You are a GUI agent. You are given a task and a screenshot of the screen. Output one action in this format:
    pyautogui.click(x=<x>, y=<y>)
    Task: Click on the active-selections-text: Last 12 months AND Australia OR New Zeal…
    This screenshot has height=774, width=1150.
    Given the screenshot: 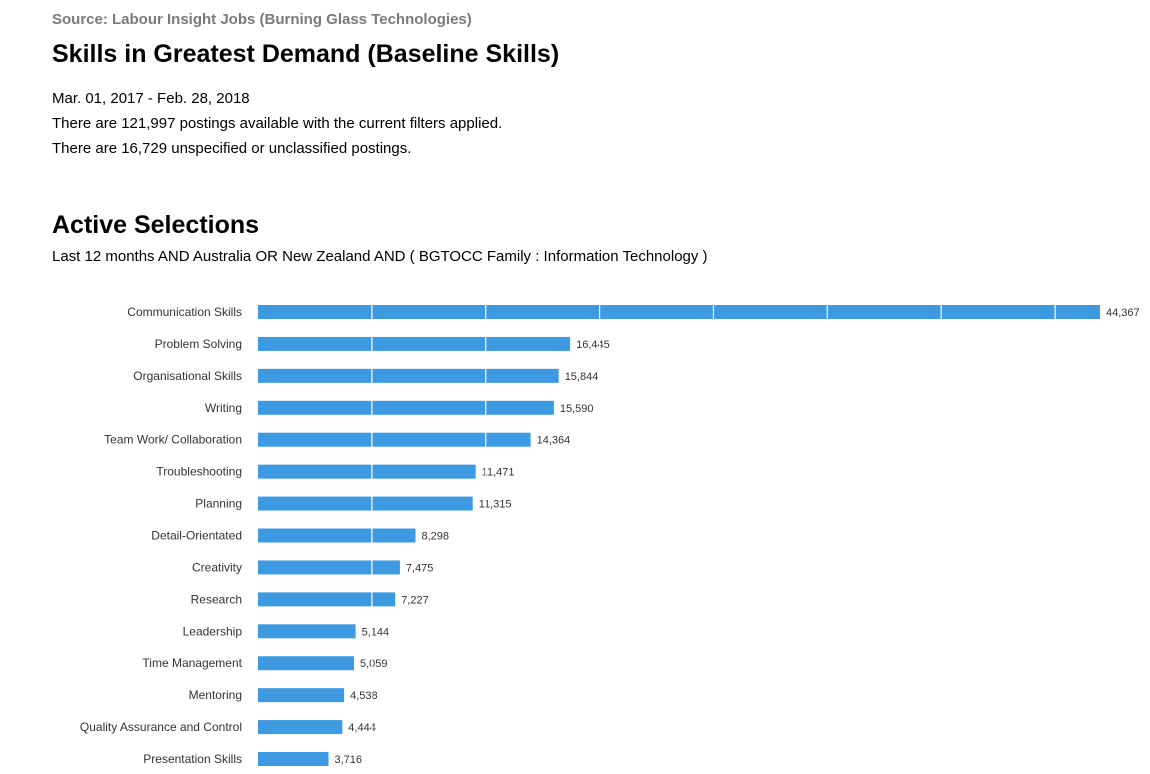 What is the action you would take?
    pyautogui.click(x=380, y=256)
    